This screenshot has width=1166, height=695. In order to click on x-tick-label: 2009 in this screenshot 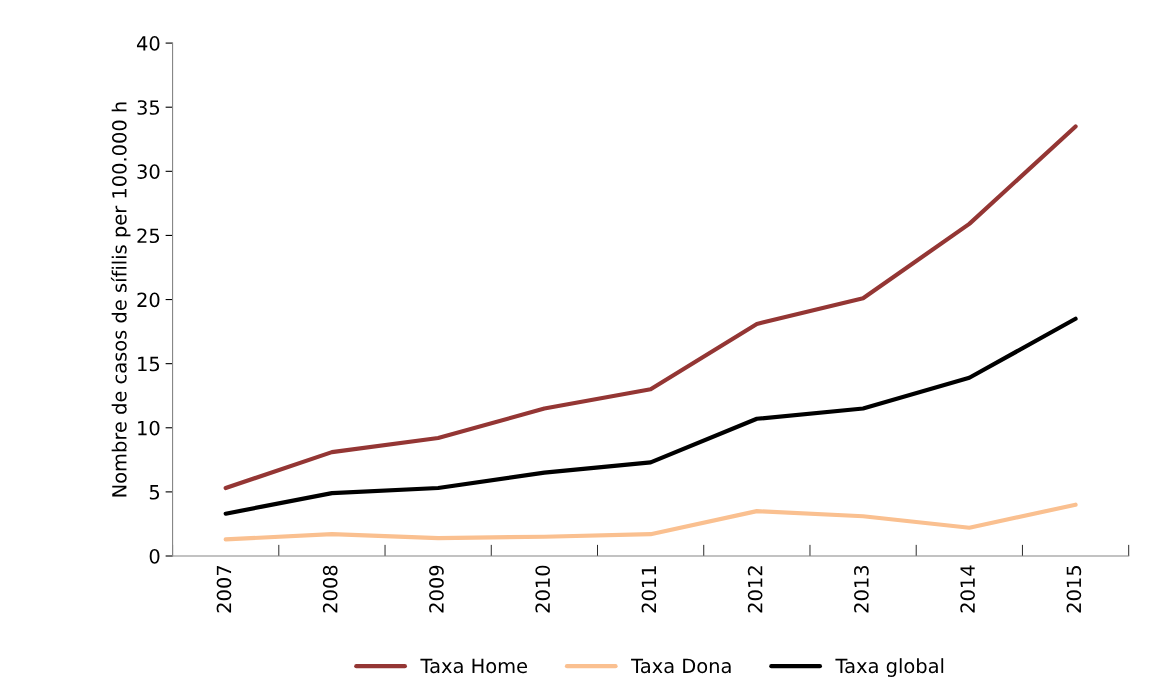, I will do `click(436, 589)`.